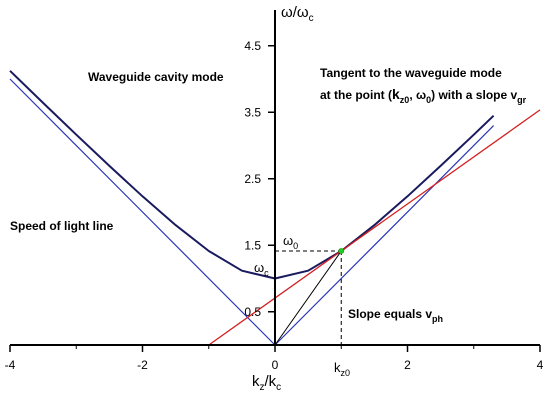  I want to click on phase-velocity-line, so click(308, 298).